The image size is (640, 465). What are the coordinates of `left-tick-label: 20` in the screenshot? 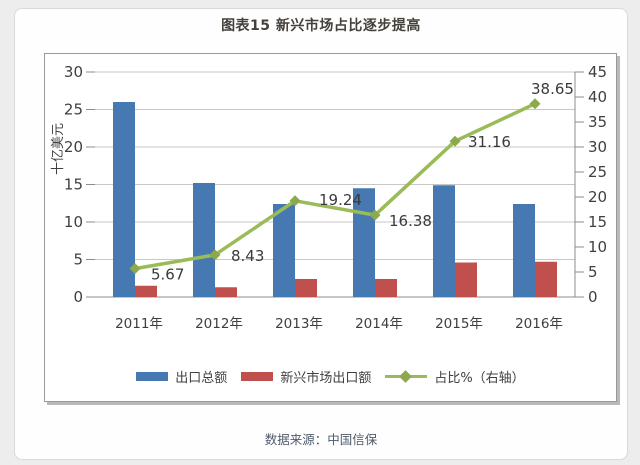 It's located at (73, 147).